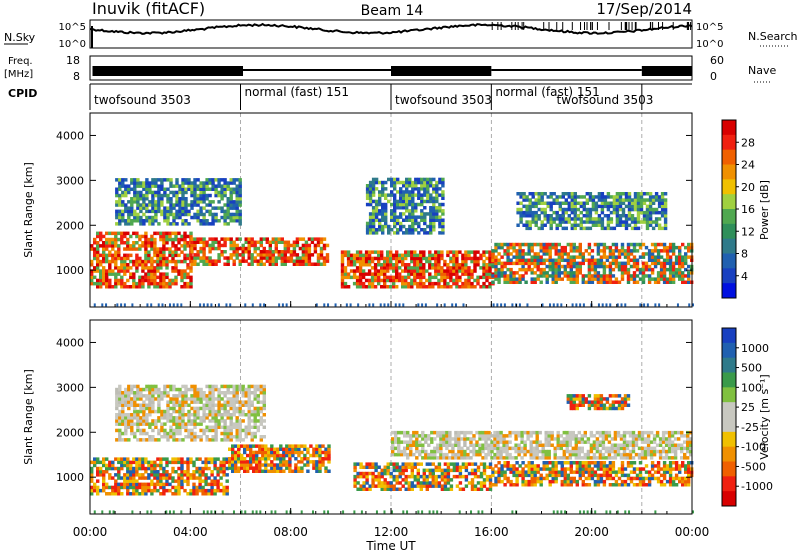 This screenshot has height=554, width=800. I want to click on date-title: 17/Sep/2014, so click(644, 9).